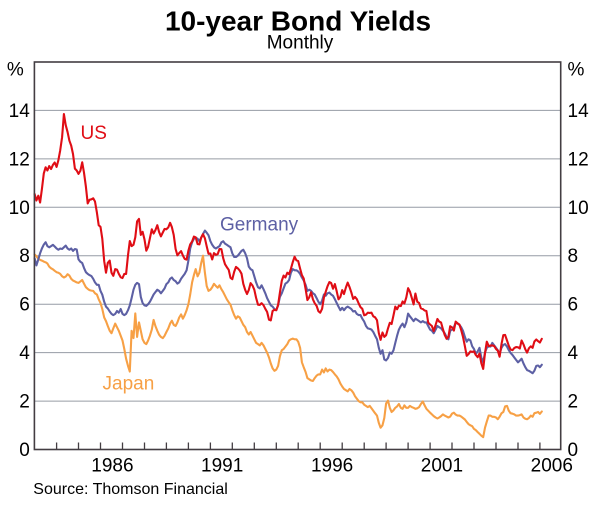 The width and height of the screenshot is (600, 515). I want to click on svg-text: 1991, so click(222, 466).